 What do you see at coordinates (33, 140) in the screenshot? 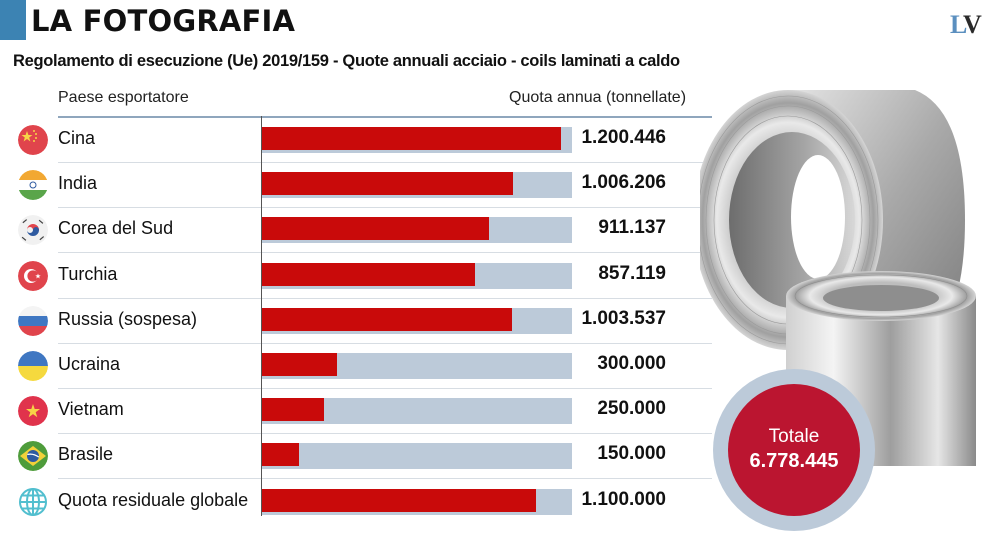
I see `flag-china-icon` at bounding box center [33, 140].